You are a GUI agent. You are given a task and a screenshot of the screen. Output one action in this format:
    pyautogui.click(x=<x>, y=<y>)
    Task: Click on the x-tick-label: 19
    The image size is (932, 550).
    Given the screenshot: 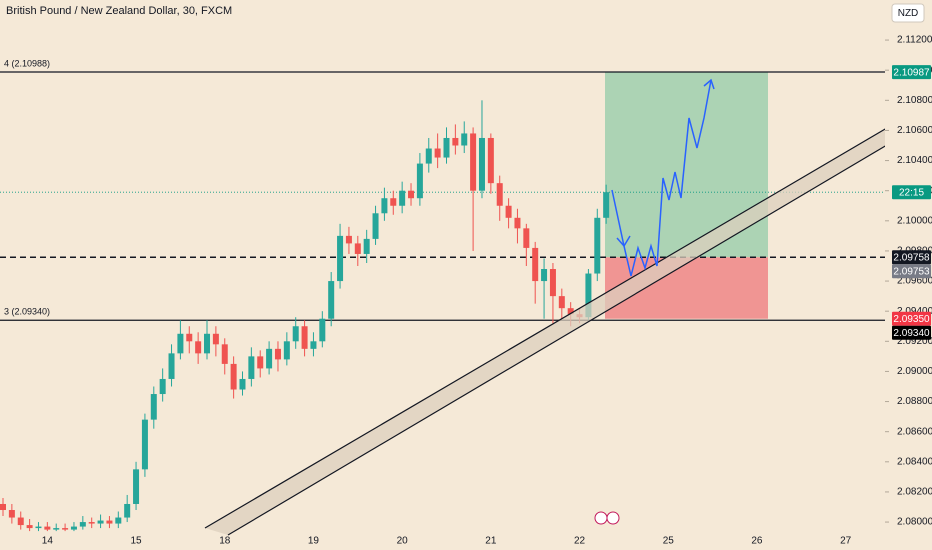 What is the action you would take?
    pyautogui.click(x=314, y=541)
    